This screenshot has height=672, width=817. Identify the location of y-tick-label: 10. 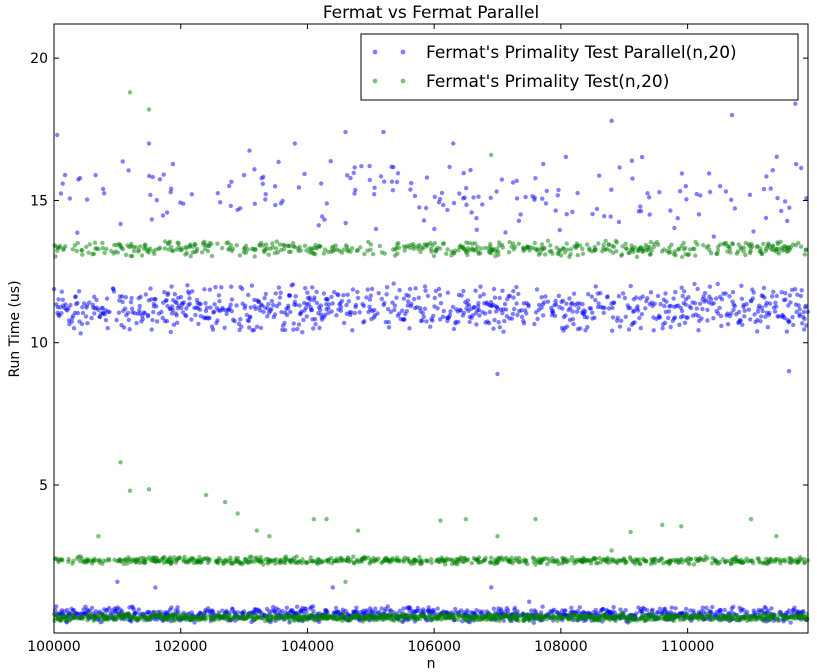
(39, 344).